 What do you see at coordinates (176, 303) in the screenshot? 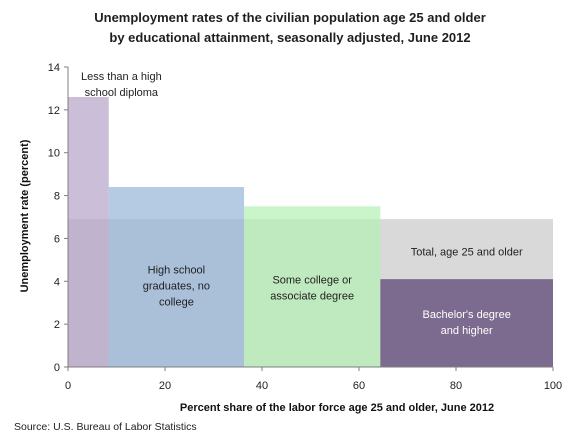
I see `bar-2-label-line-3: college` at bounding box center [176, 303].